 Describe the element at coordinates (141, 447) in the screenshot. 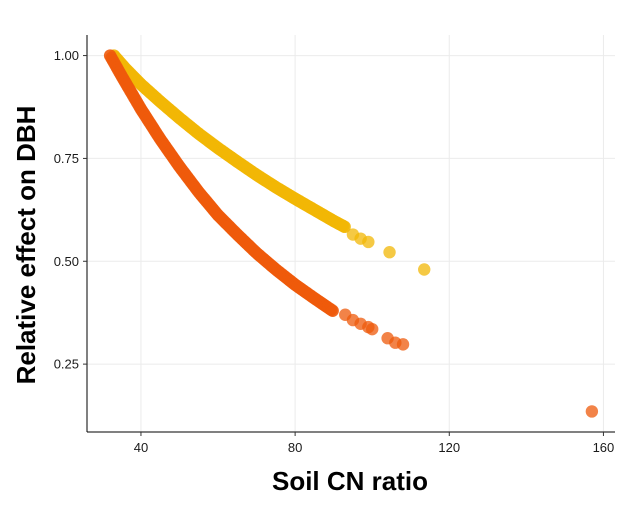

I see `x-tick-label: 40` at that location.